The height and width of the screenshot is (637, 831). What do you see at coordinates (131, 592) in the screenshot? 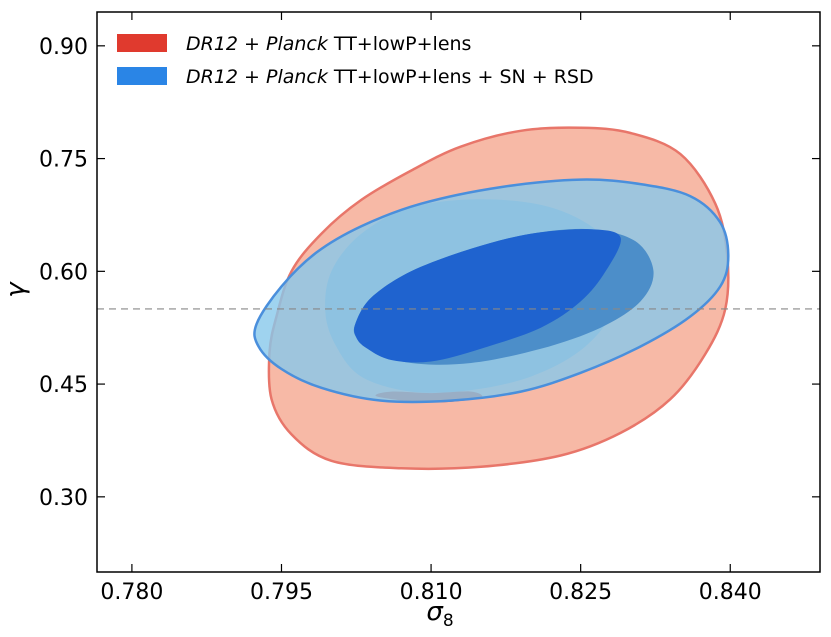
I see `x-tick-label: 0.780` at bounding box center [131, 592].